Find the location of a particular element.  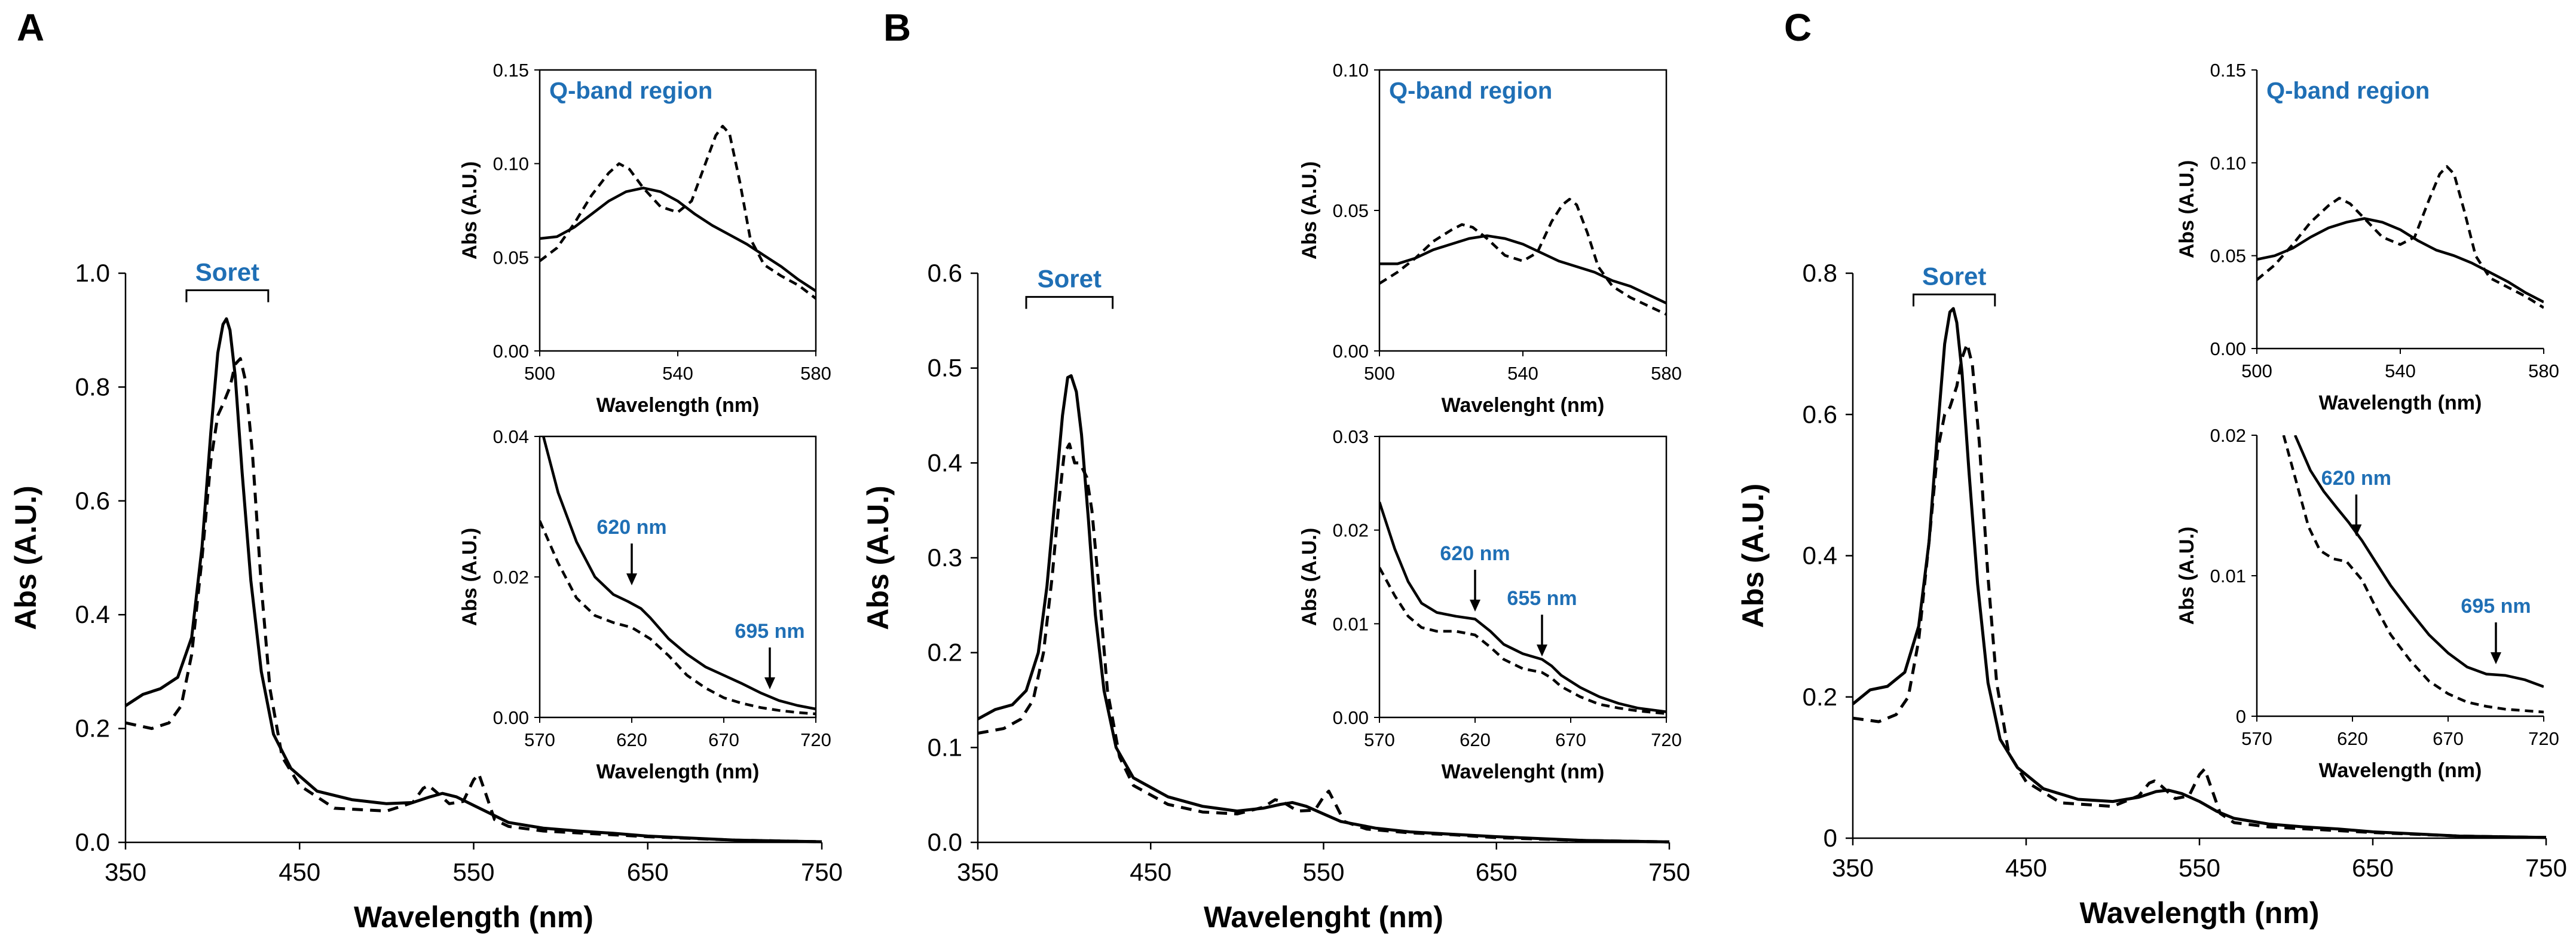

panel-c-inset-2-peak-label: 620 nm is located at coordinates (2356, 478).